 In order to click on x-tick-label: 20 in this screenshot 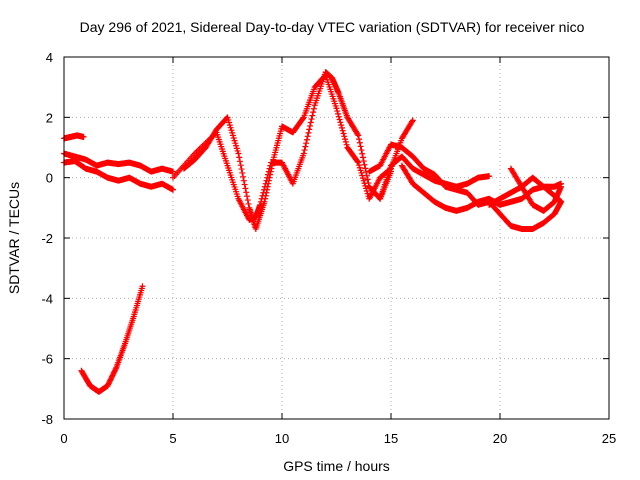, I will do `click(500, 438)`.